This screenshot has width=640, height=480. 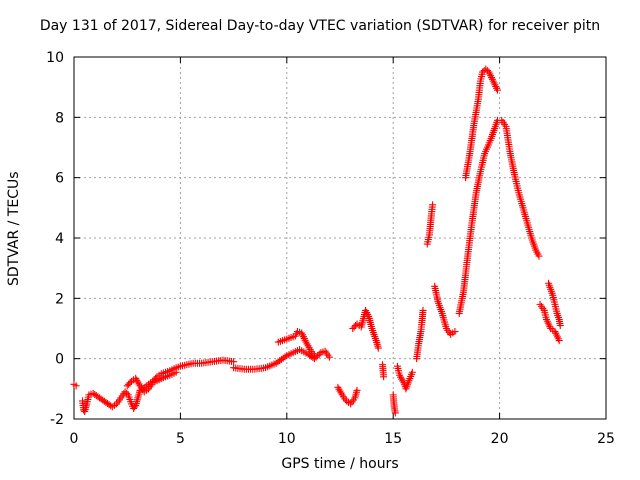 I want to click on x-axis-label: GPS time / hours, so click(x=340, y=464).